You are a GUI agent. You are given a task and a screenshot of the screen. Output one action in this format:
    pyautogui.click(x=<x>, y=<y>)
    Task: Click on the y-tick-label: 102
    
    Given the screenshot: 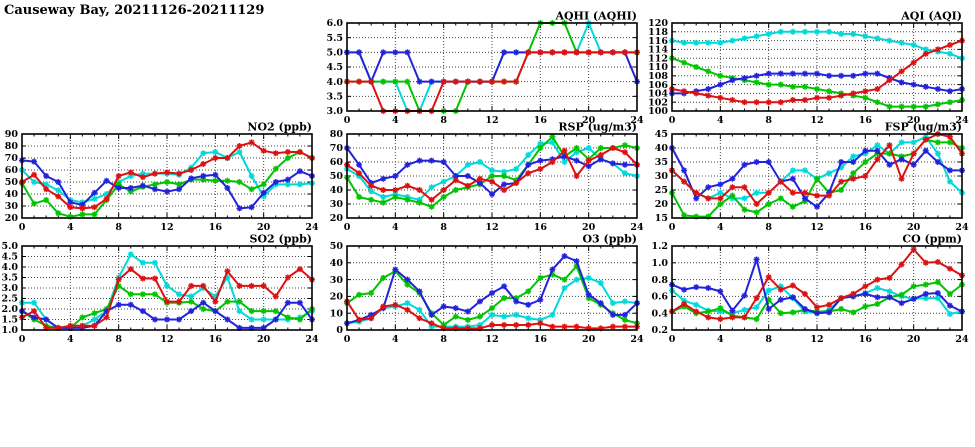 What is the action you would take?
    pyautogui.click(x=658, y=102)
    